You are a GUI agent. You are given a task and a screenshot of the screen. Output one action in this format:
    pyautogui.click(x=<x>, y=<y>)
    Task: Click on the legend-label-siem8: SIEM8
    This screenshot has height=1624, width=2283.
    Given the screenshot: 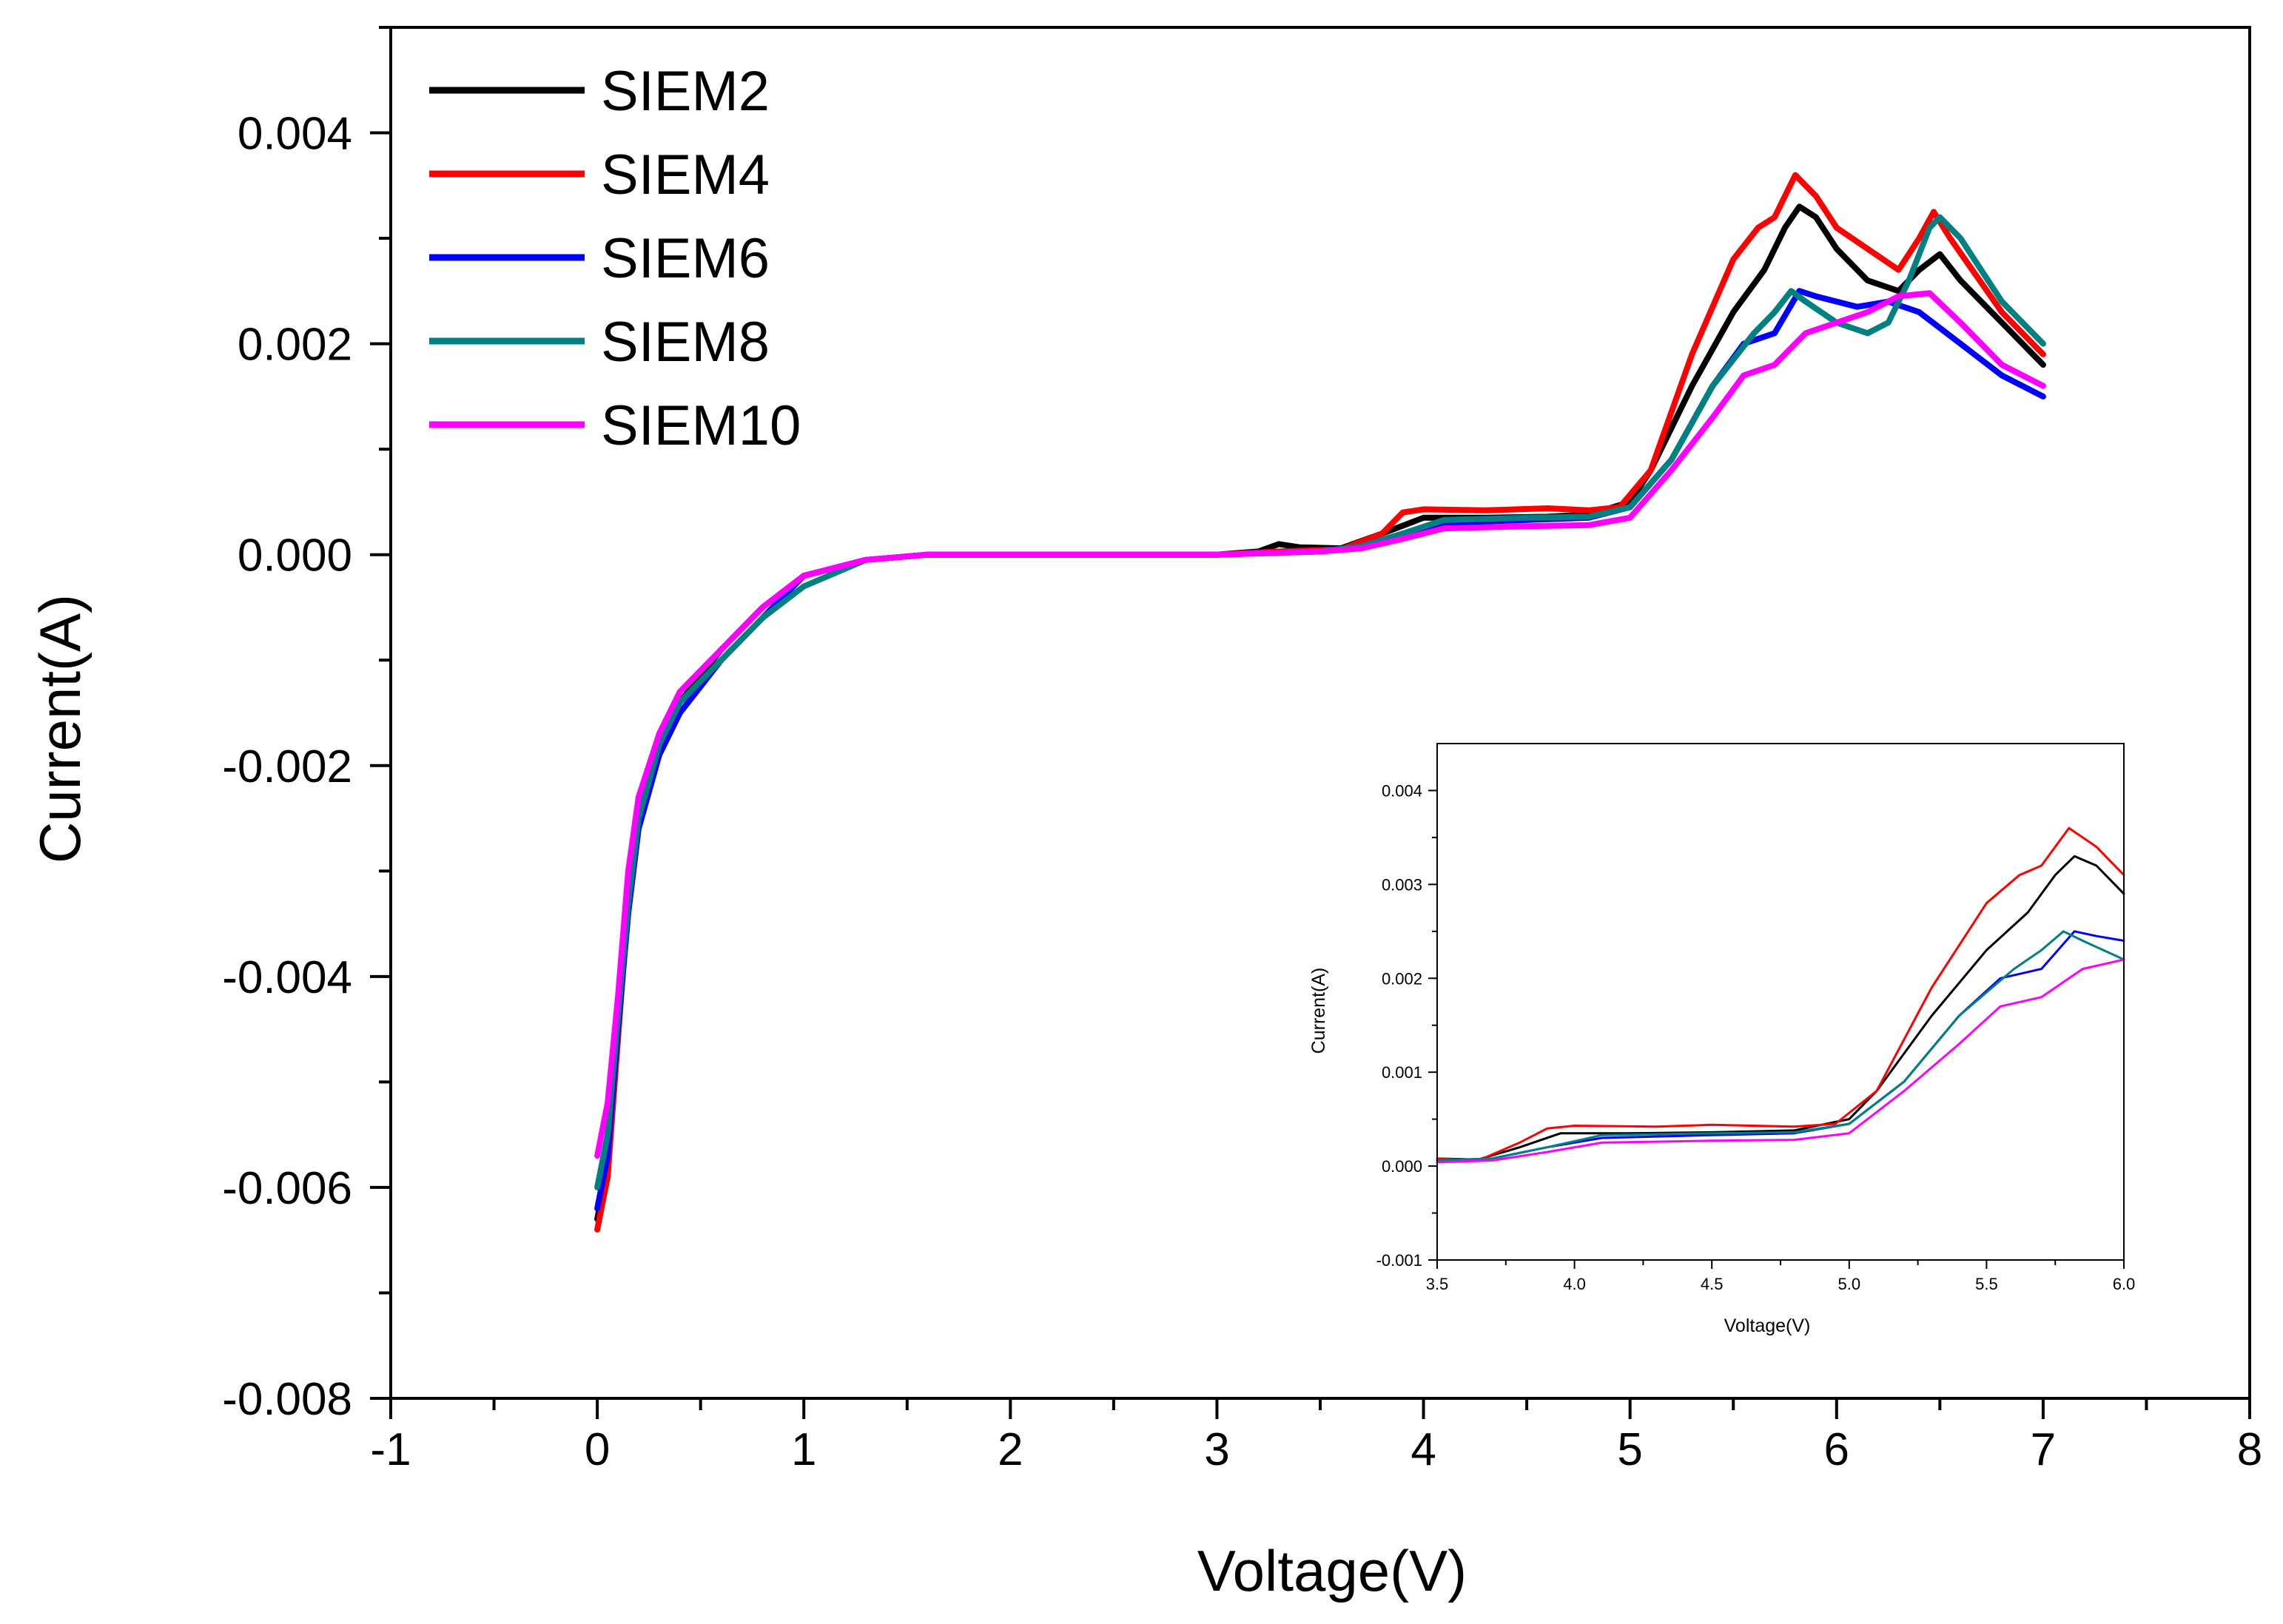 What is the action you would take?
    pyautogui.click(x=685, y=342)
    